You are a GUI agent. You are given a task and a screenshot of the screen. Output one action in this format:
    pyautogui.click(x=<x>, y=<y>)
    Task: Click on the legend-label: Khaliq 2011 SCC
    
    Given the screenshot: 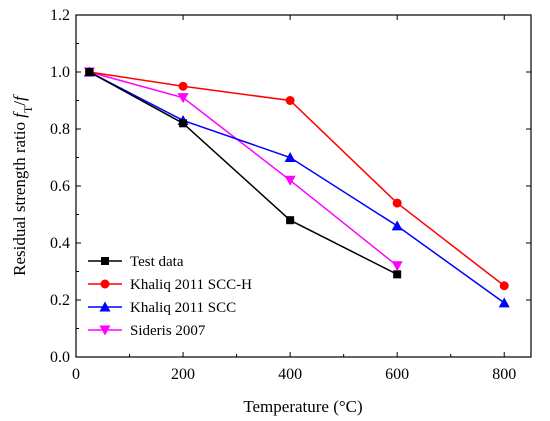 What is the action you would take?
    pyautogui.click(x=183, y=308)
    